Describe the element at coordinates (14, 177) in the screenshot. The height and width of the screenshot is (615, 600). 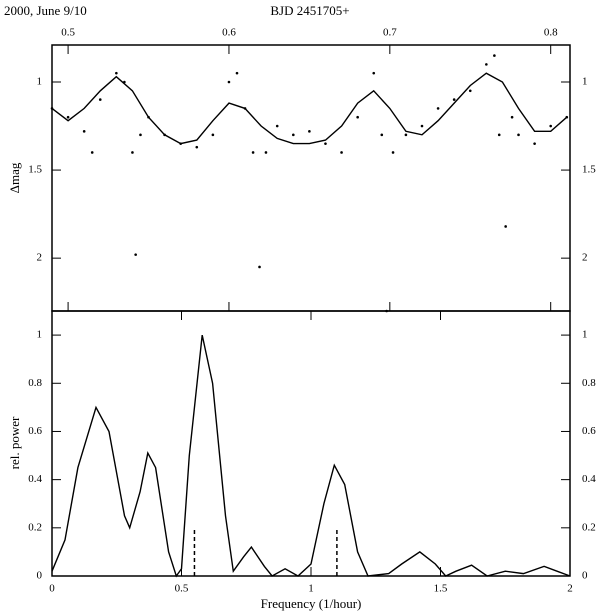
I see `y-axis-label: Δmag` at that location.